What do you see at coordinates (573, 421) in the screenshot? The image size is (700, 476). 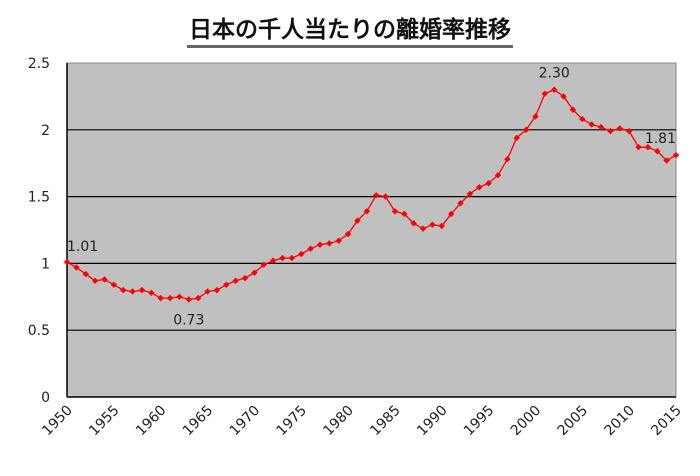 I see `x-tick-label: 2005` at bounding box center [573, 421].